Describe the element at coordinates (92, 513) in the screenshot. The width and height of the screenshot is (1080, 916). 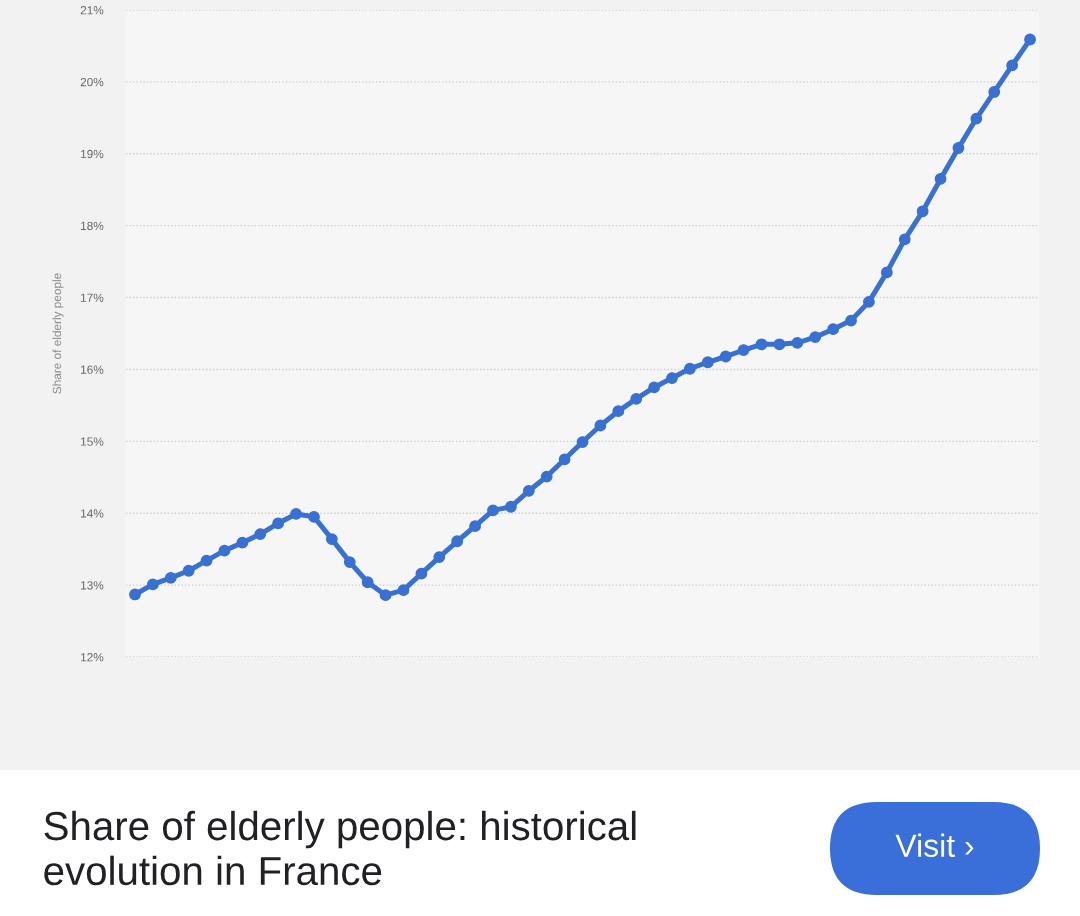
I see `y-tick-label: 14%` at that location.